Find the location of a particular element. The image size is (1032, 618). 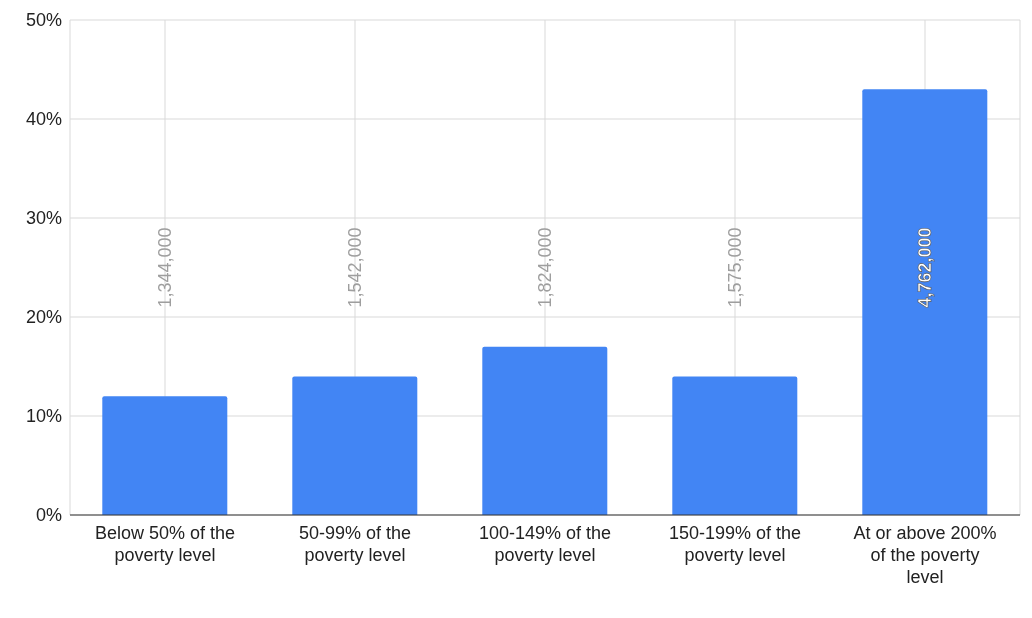

annotation: 1,344,000 is located at coordinates (165, 267).